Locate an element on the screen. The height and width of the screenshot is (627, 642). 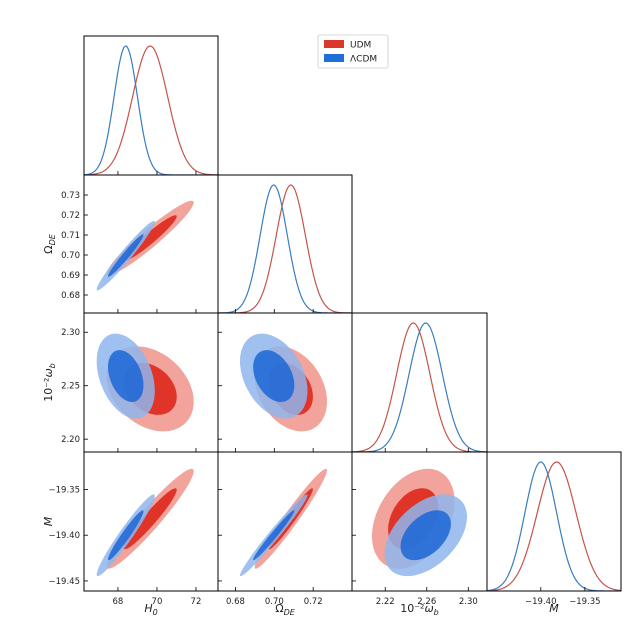
label-subscript: 0 is located at coordinates (155, 612).